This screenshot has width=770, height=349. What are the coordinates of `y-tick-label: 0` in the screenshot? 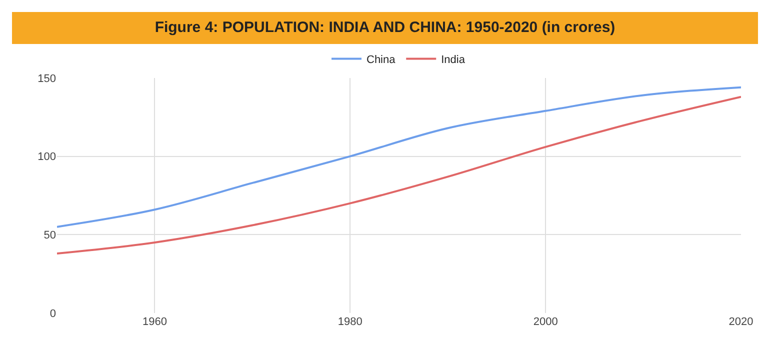 It's located at (53, 314).